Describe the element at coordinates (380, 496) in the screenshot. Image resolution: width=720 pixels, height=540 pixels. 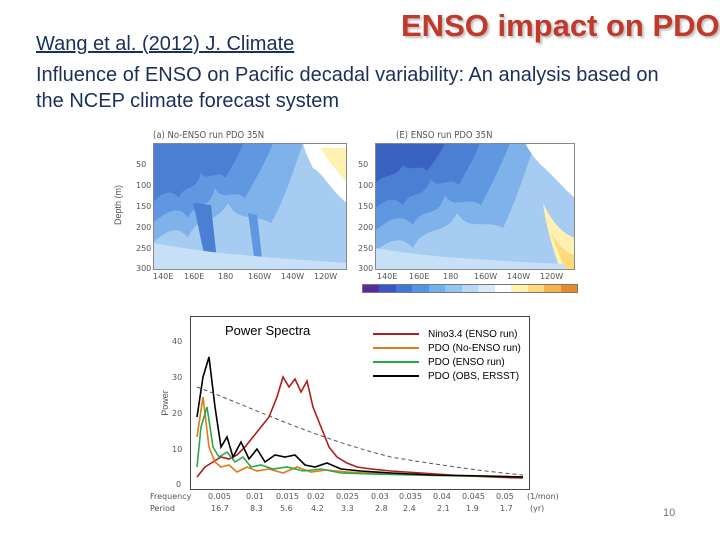
I see `freq-tick: 0.03` at that location.